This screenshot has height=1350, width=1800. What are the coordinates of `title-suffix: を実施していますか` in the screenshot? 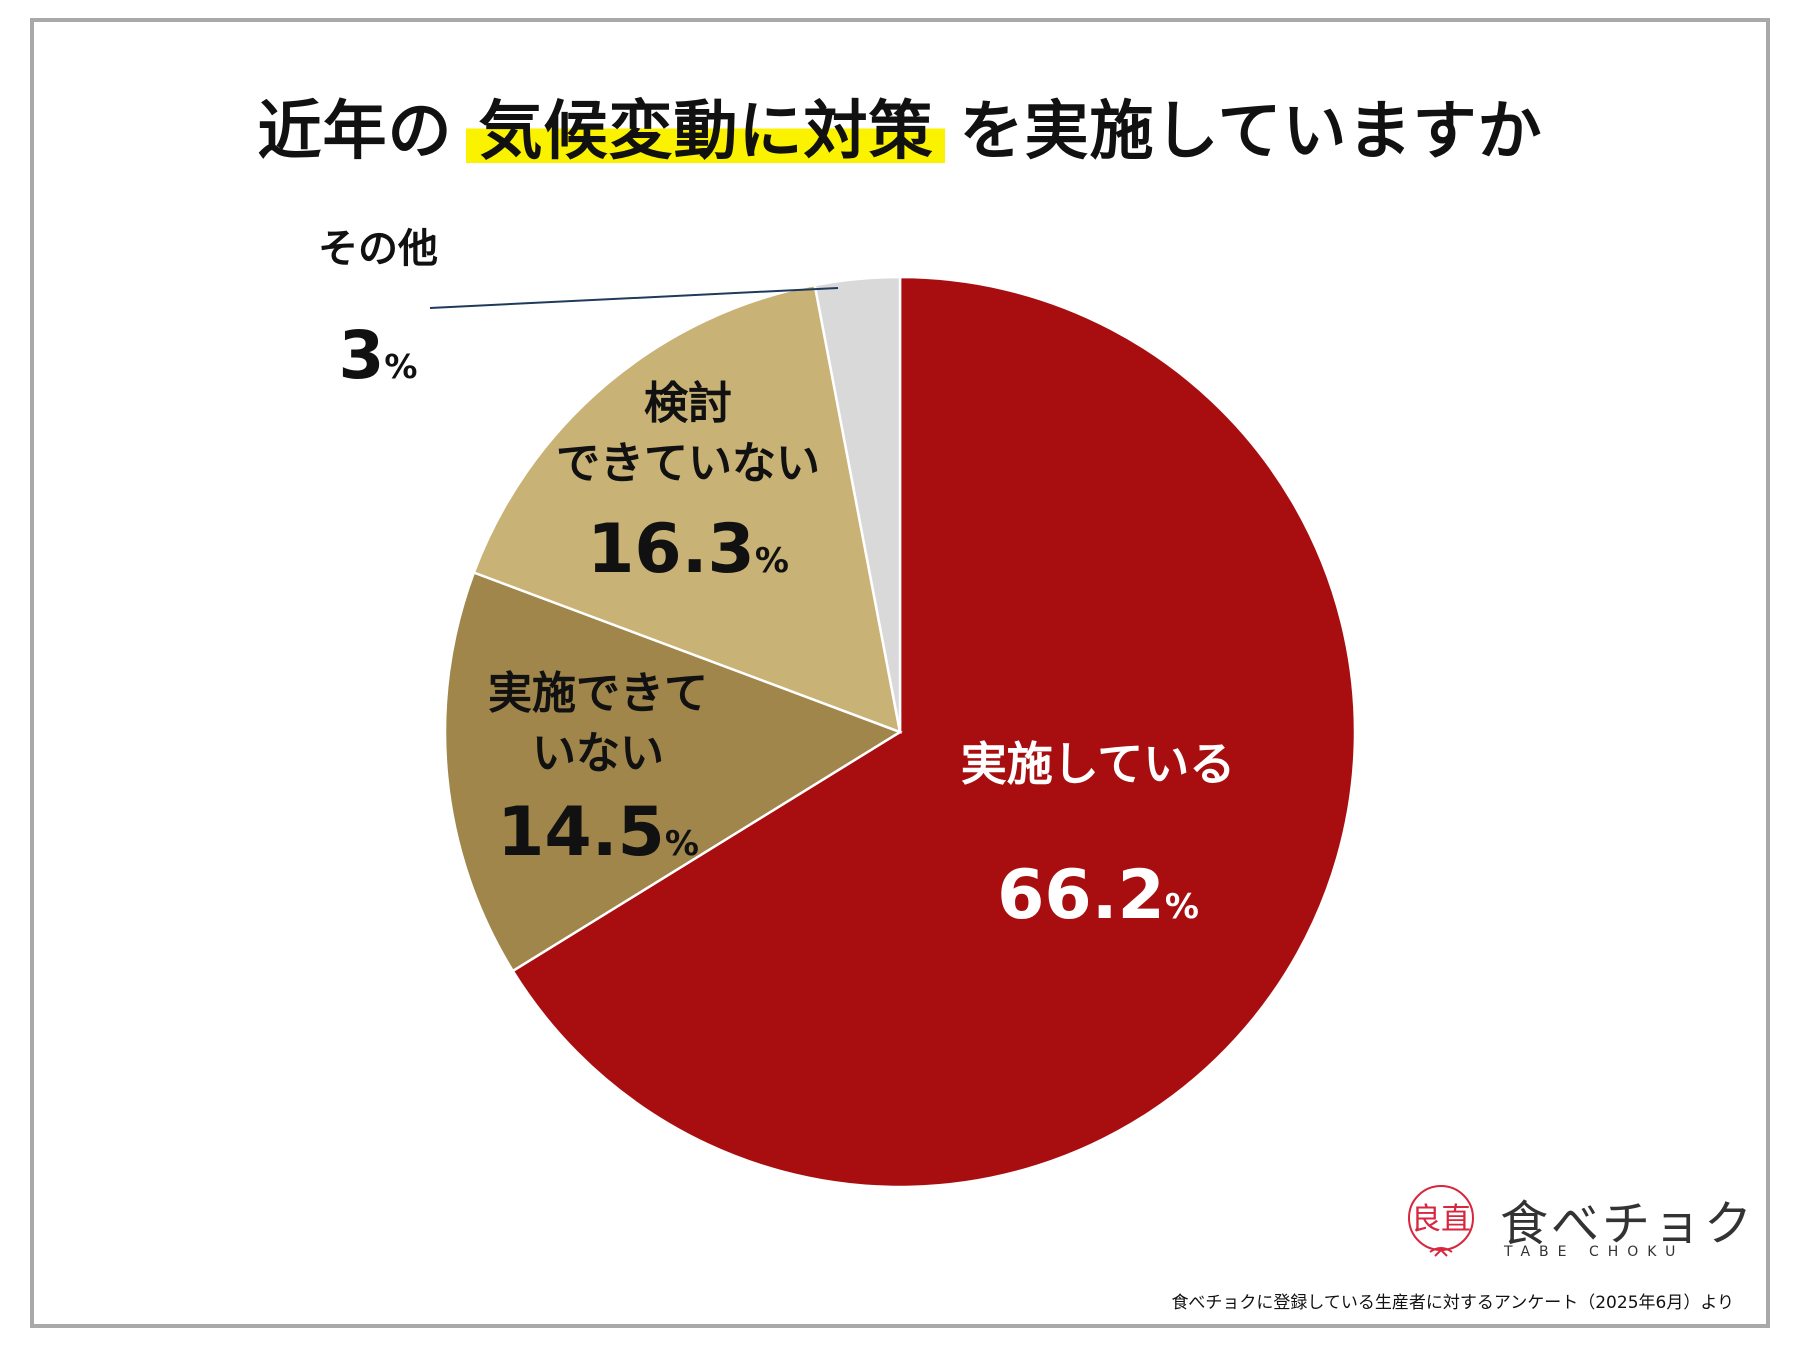 It's located at (1251, 132).